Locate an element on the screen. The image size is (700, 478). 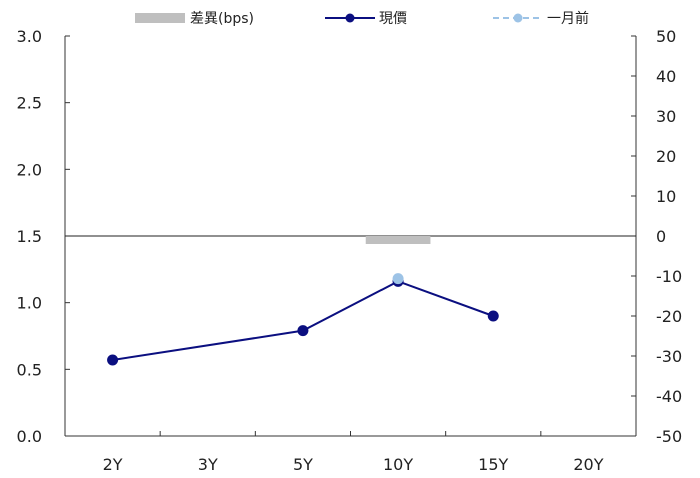
right-tick-label: -10 is located at coordinates (669, 276).